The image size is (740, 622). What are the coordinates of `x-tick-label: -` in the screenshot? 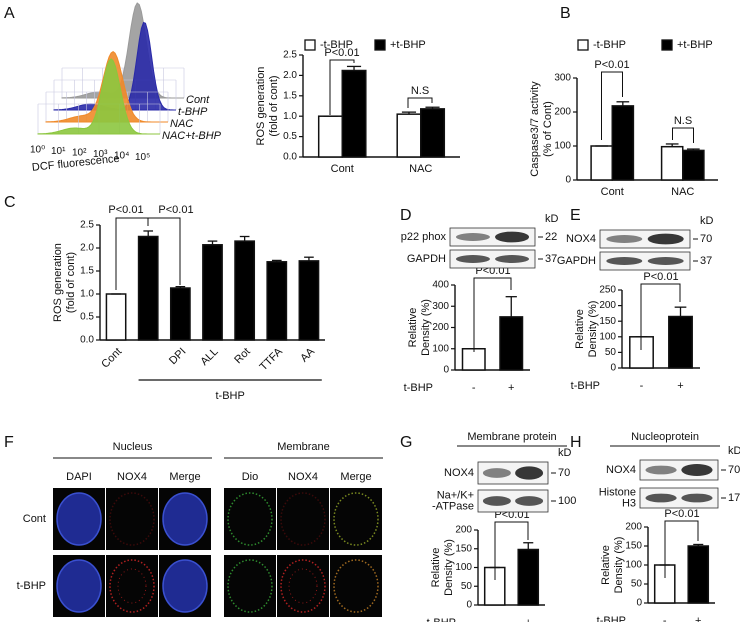 It's located at (495, 619).